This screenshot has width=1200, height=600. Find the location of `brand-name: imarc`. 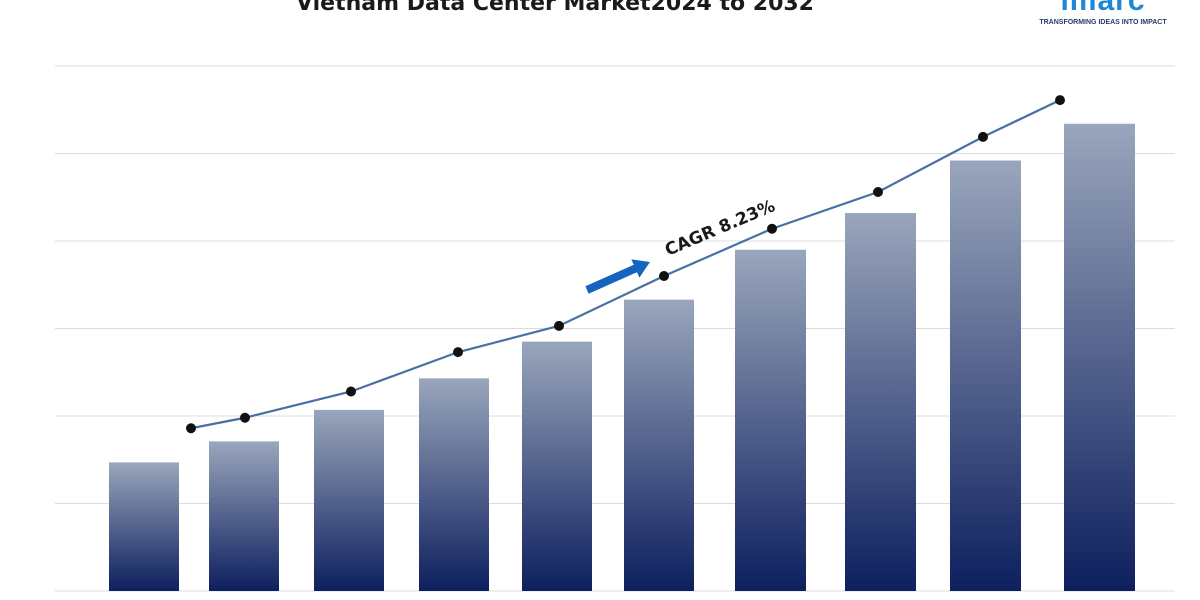

brand-name: imarc is located at coordinates (1103, 8).